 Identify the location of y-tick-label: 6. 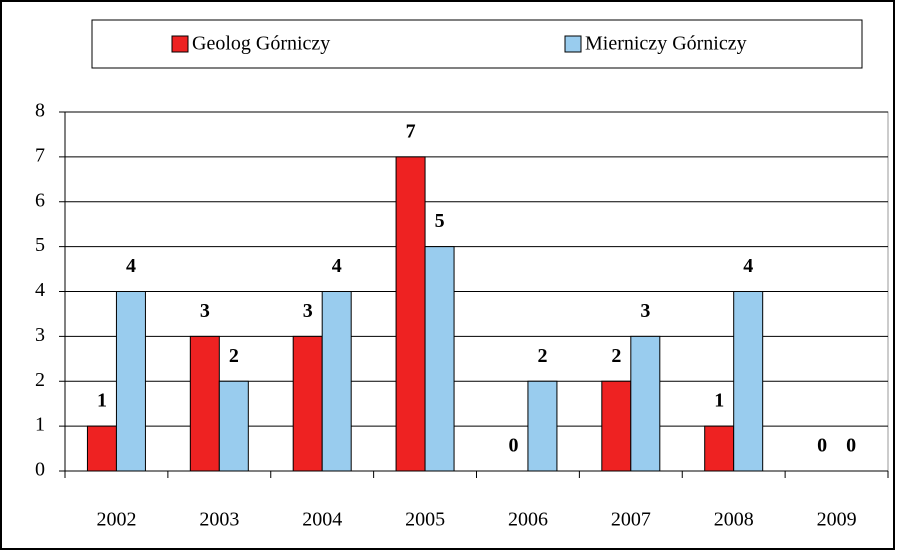
(40, 200).